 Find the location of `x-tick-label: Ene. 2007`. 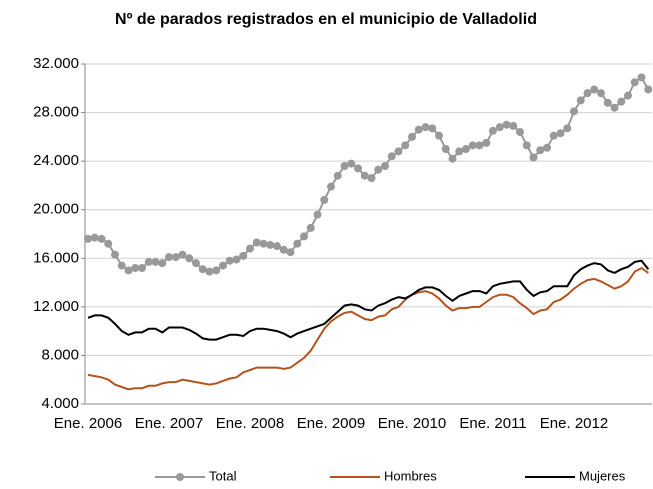

x-tick-label: Ene. 2007 is located at coordinates (169, 423).